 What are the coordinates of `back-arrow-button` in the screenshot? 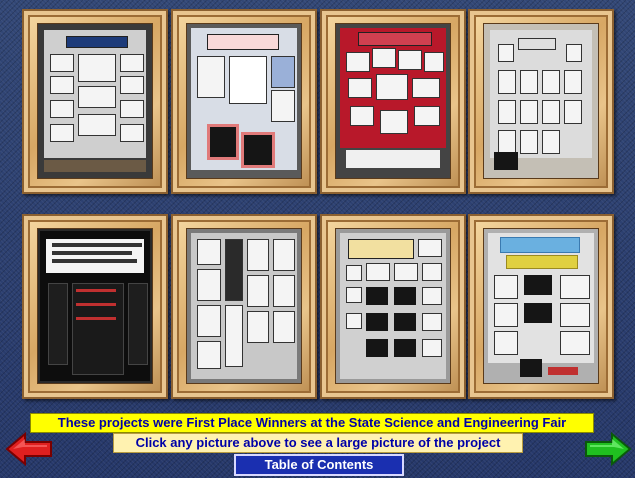 It's located at (30, 449).